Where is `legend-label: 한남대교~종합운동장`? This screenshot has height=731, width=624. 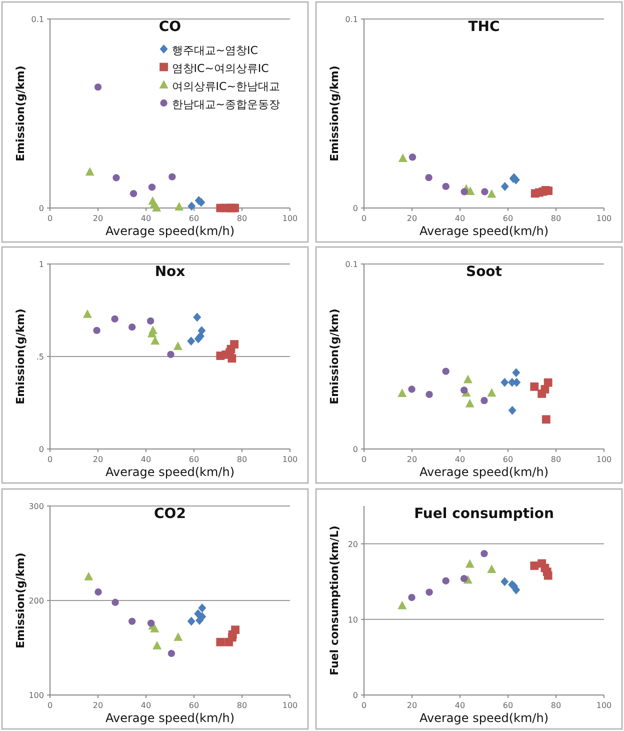
legend-label: 한남대교~종합운동장 is located at coordinates (226, 104).